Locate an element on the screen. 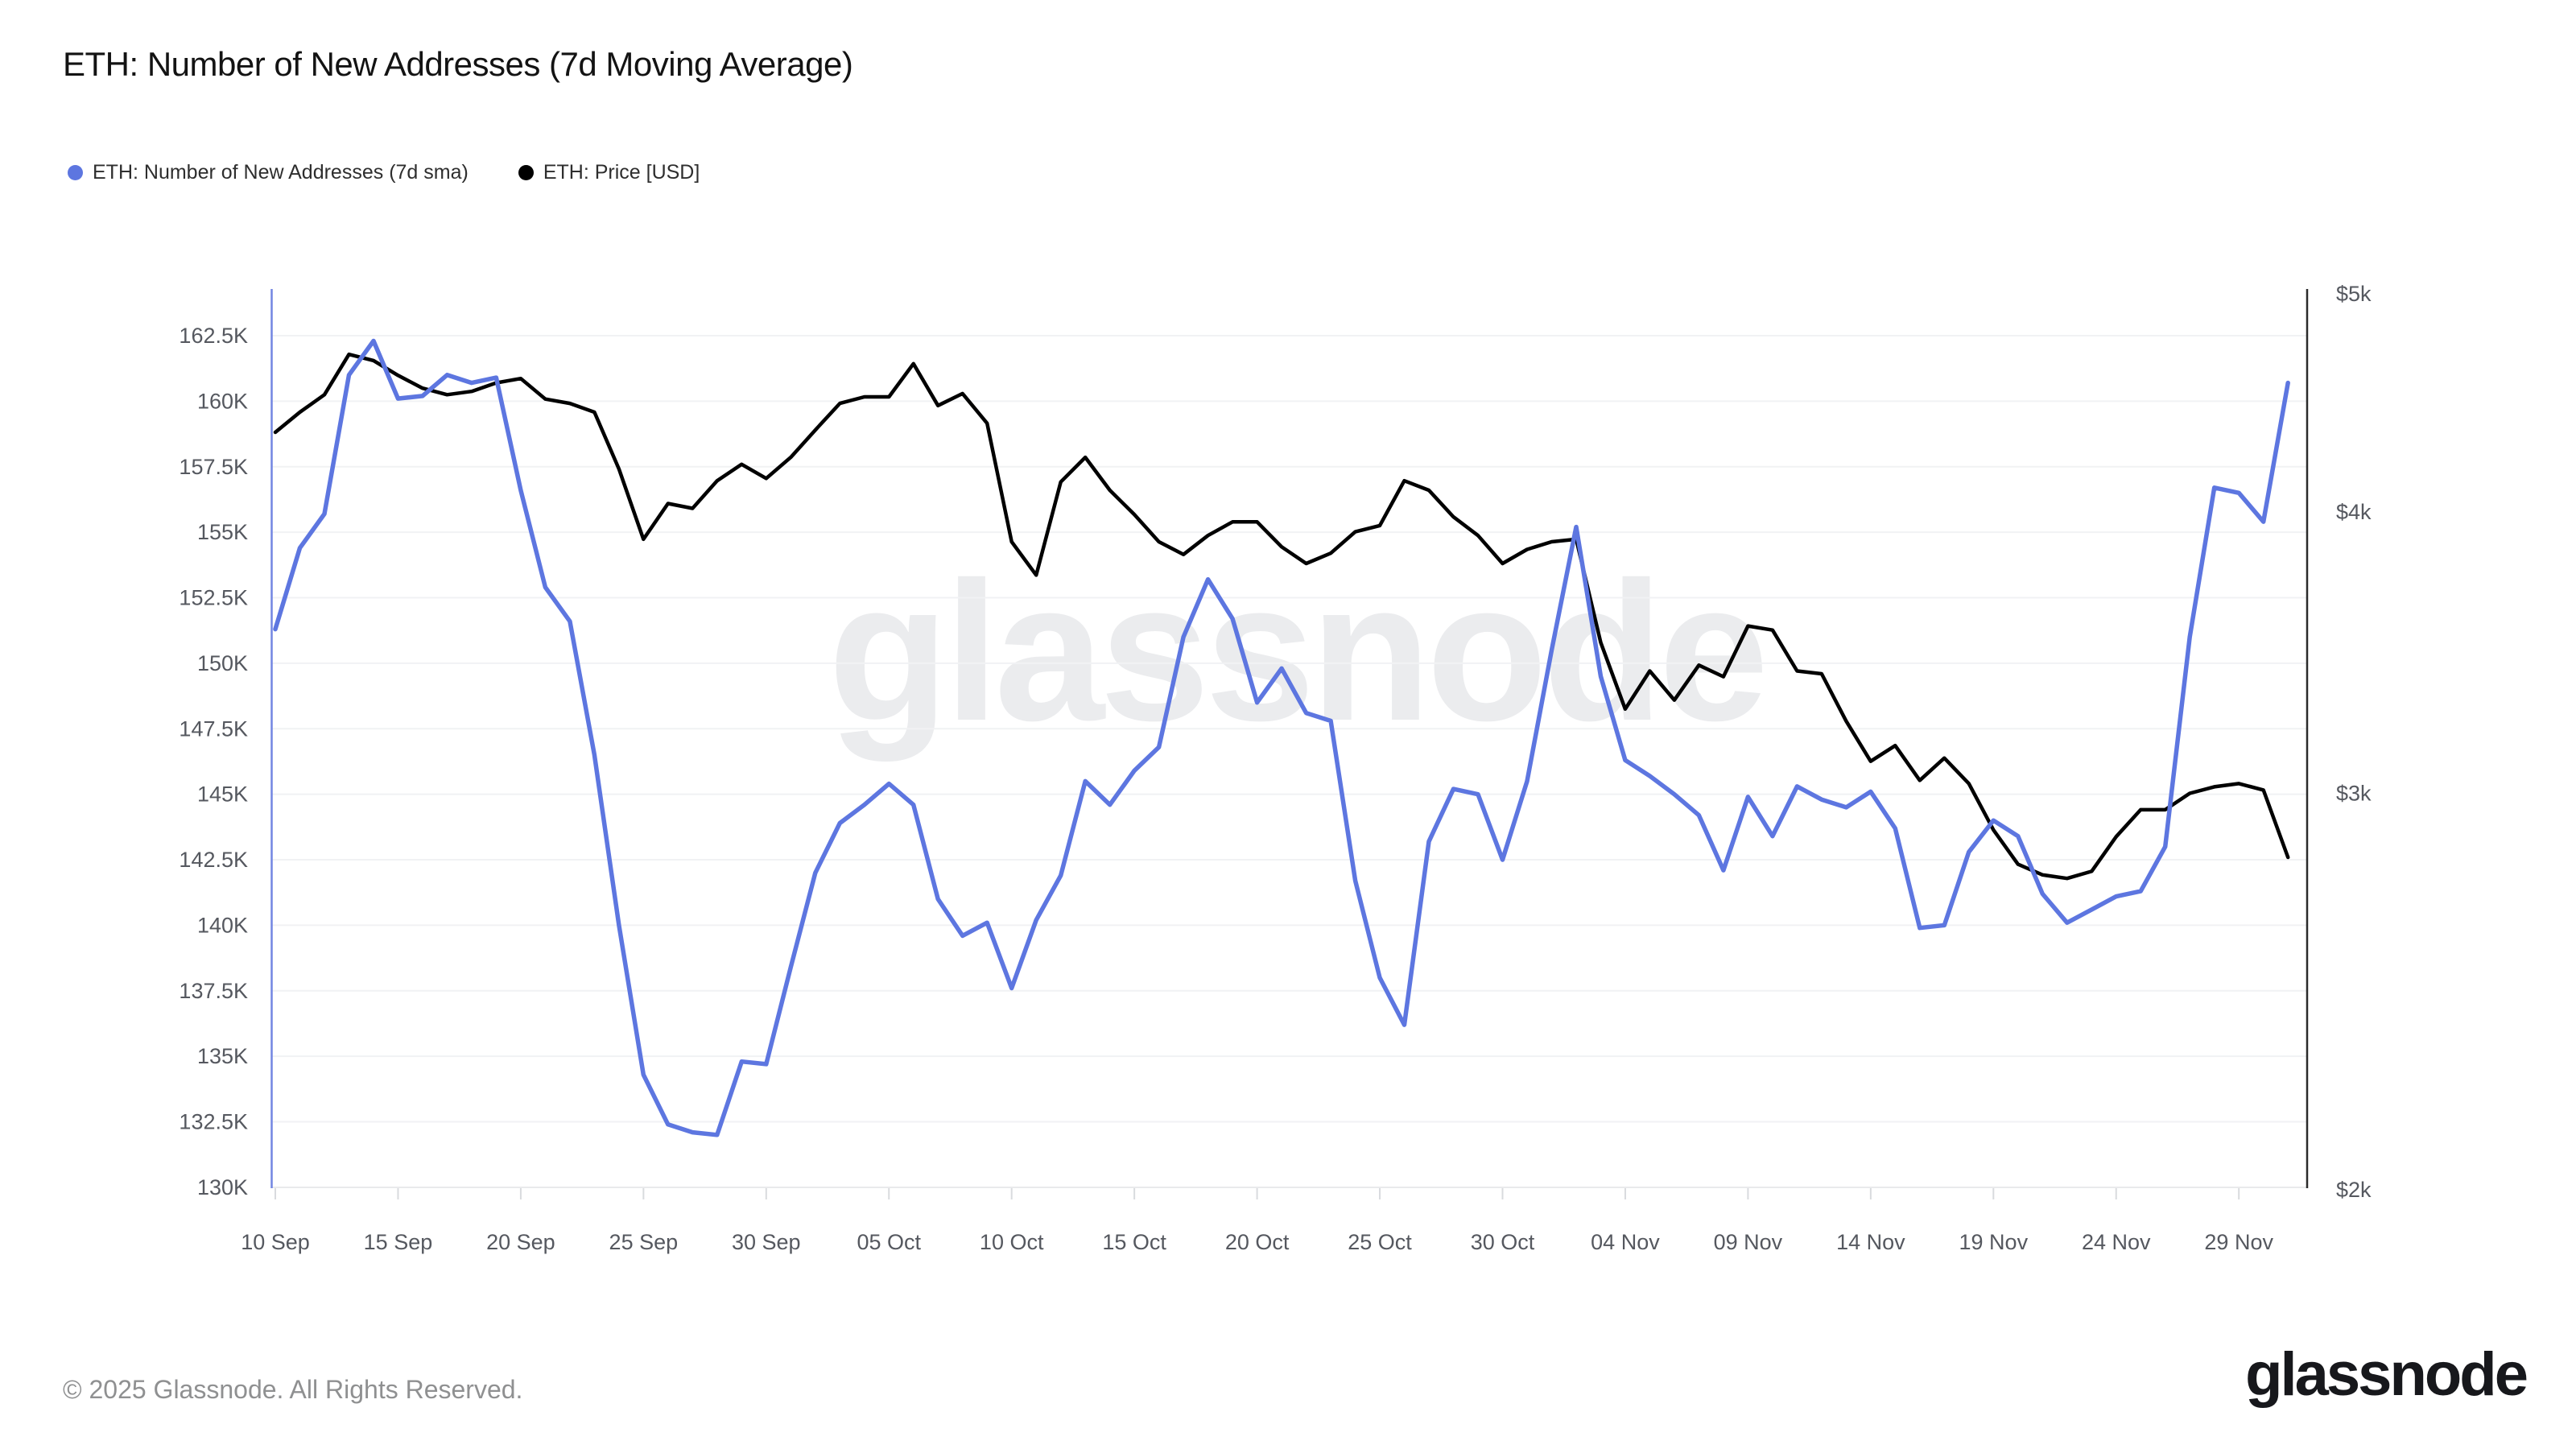 The width and height of the screenshot is (2576, 1449). x-axis-tick-label: 25 Sep is located at coordinates (644, 1242).